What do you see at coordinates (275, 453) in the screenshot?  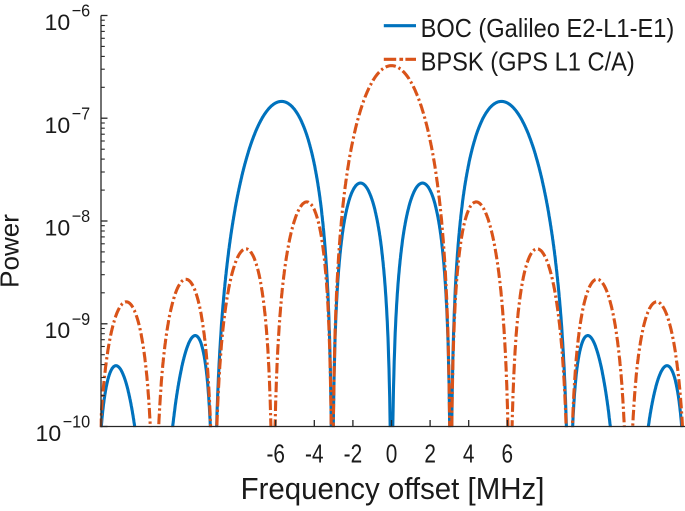 I see `svg-text: -6` at bounding box center [275, 453].